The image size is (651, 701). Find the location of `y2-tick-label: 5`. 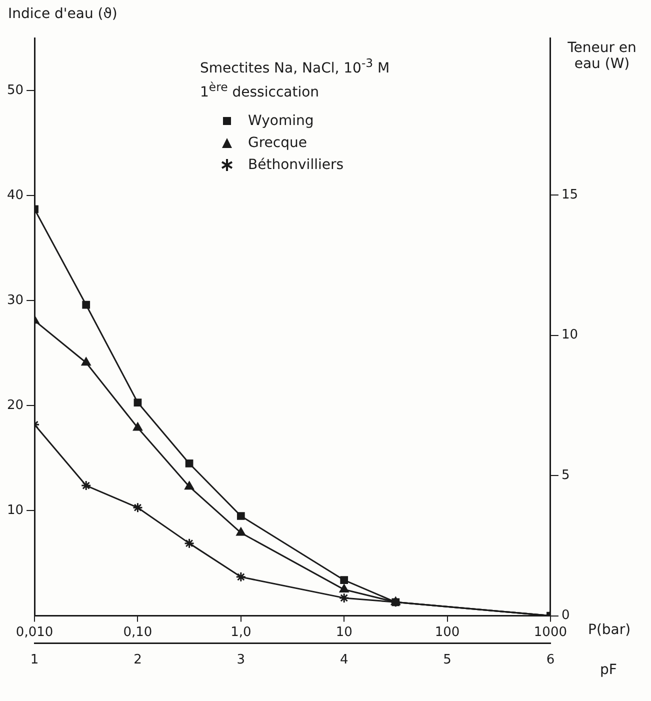

y2-tick-label: 5 is located at coordinates (565, 475).